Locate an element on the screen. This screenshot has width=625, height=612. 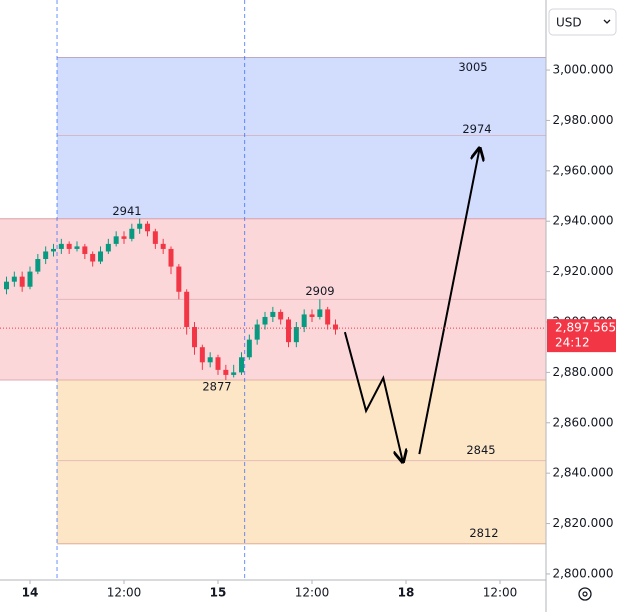
y-tick-label: 2,980.000 is located at coordinates (582, 120).